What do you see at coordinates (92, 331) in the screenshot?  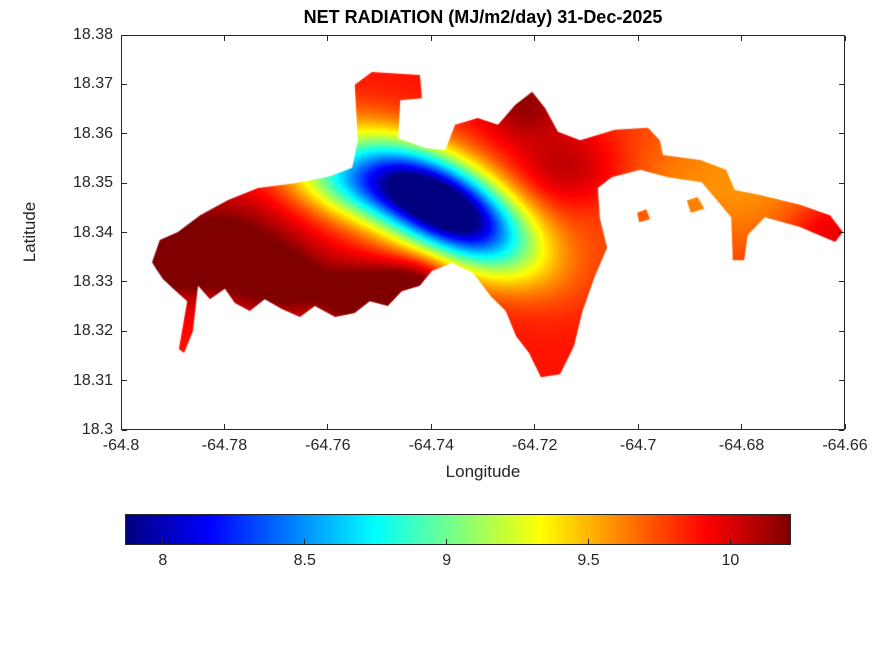 I see `y-tick-label: 18.32` at bounding box center [92, 331].